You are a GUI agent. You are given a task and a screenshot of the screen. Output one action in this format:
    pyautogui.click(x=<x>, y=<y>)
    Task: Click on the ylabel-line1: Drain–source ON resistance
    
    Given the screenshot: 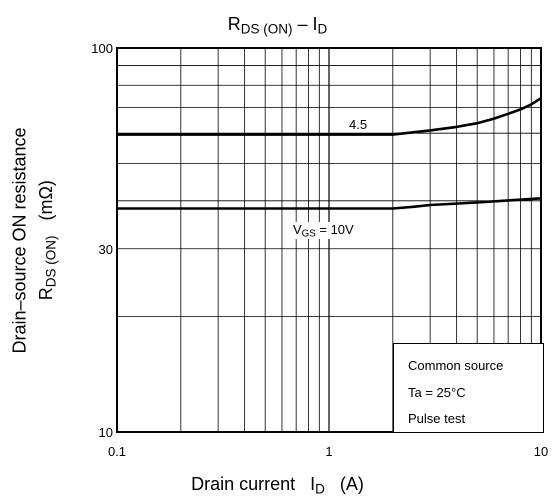 What is the action you would take?
    pyautogui.click(x=19, y=240)
    